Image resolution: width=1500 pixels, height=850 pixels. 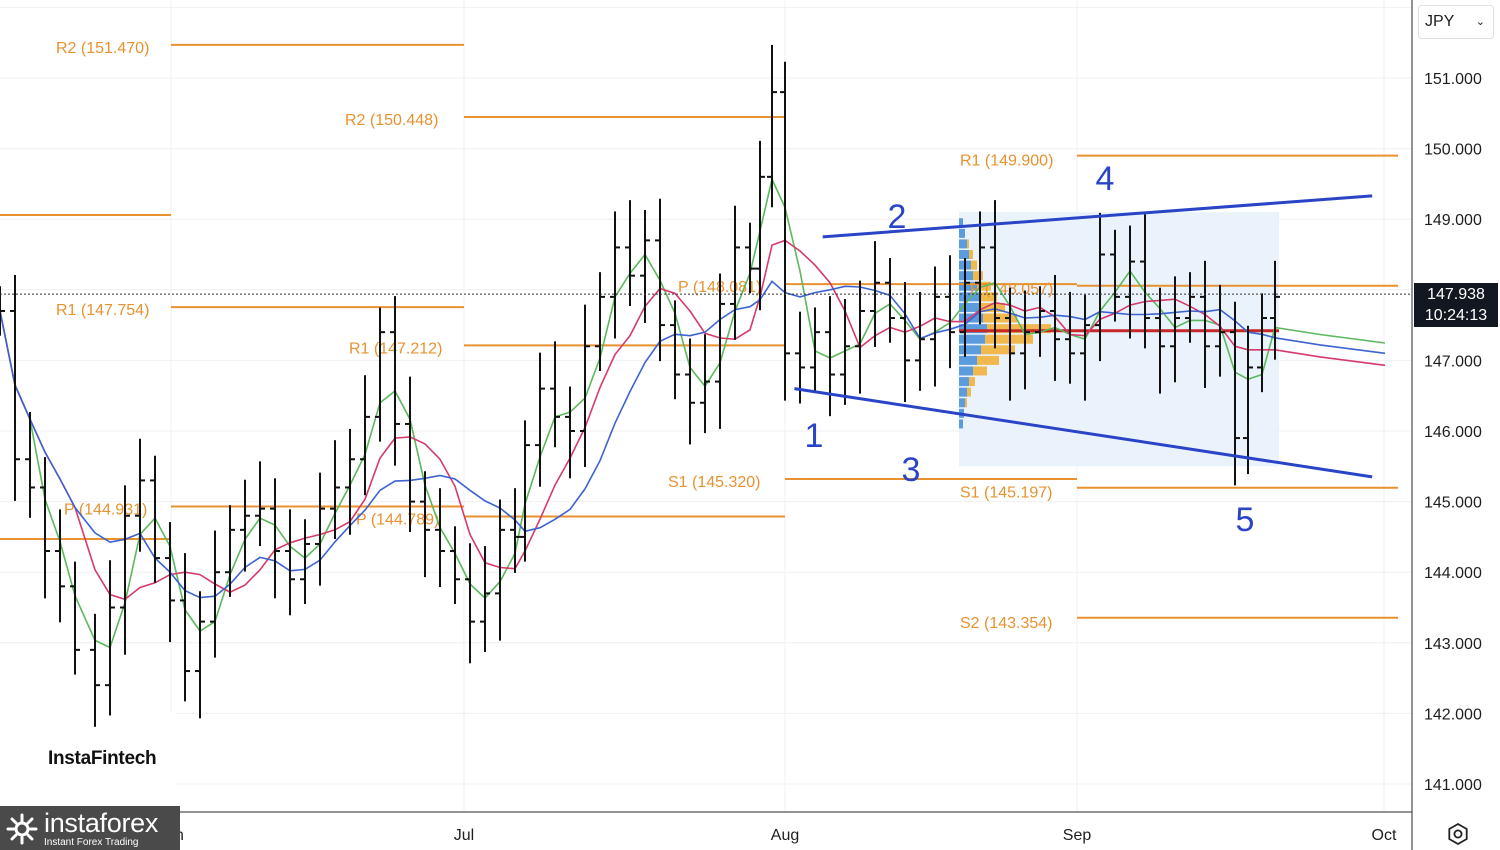 What do you see at coordinates (1077, 835) in the screenshot?
I see `x-tick-label: Sep` at bounding box center [1077, 835].